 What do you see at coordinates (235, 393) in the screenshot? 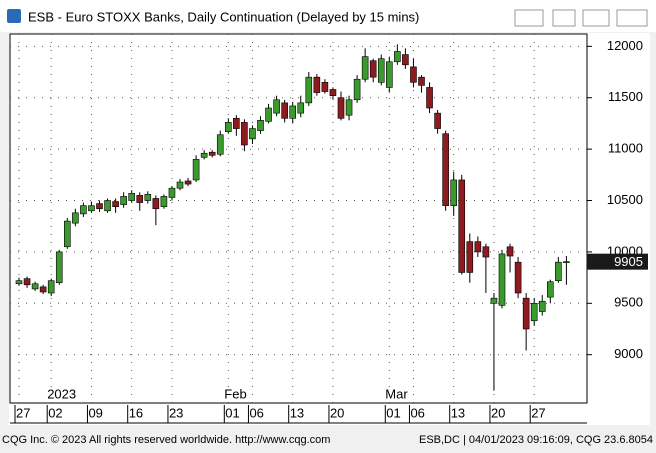
I see `period-label: Feb` at bounding box center [235, 393].